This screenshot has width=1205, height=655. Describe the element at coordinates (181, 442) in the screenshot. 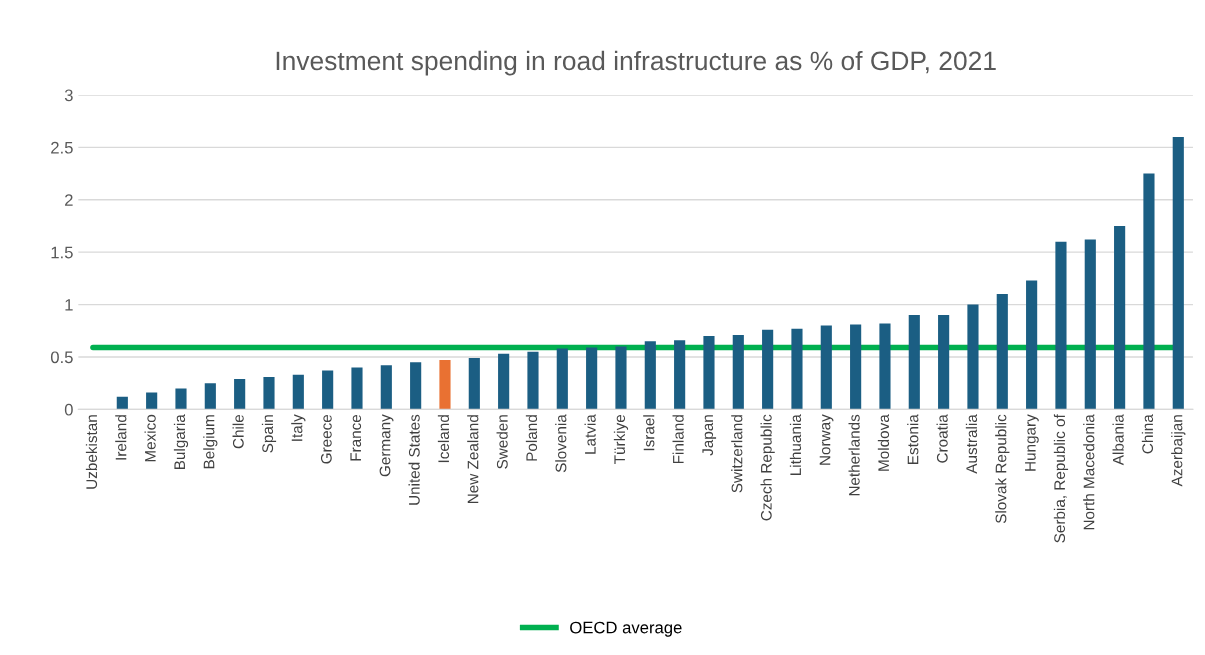

I see `x-tick-label: Bulgaria` at that location.